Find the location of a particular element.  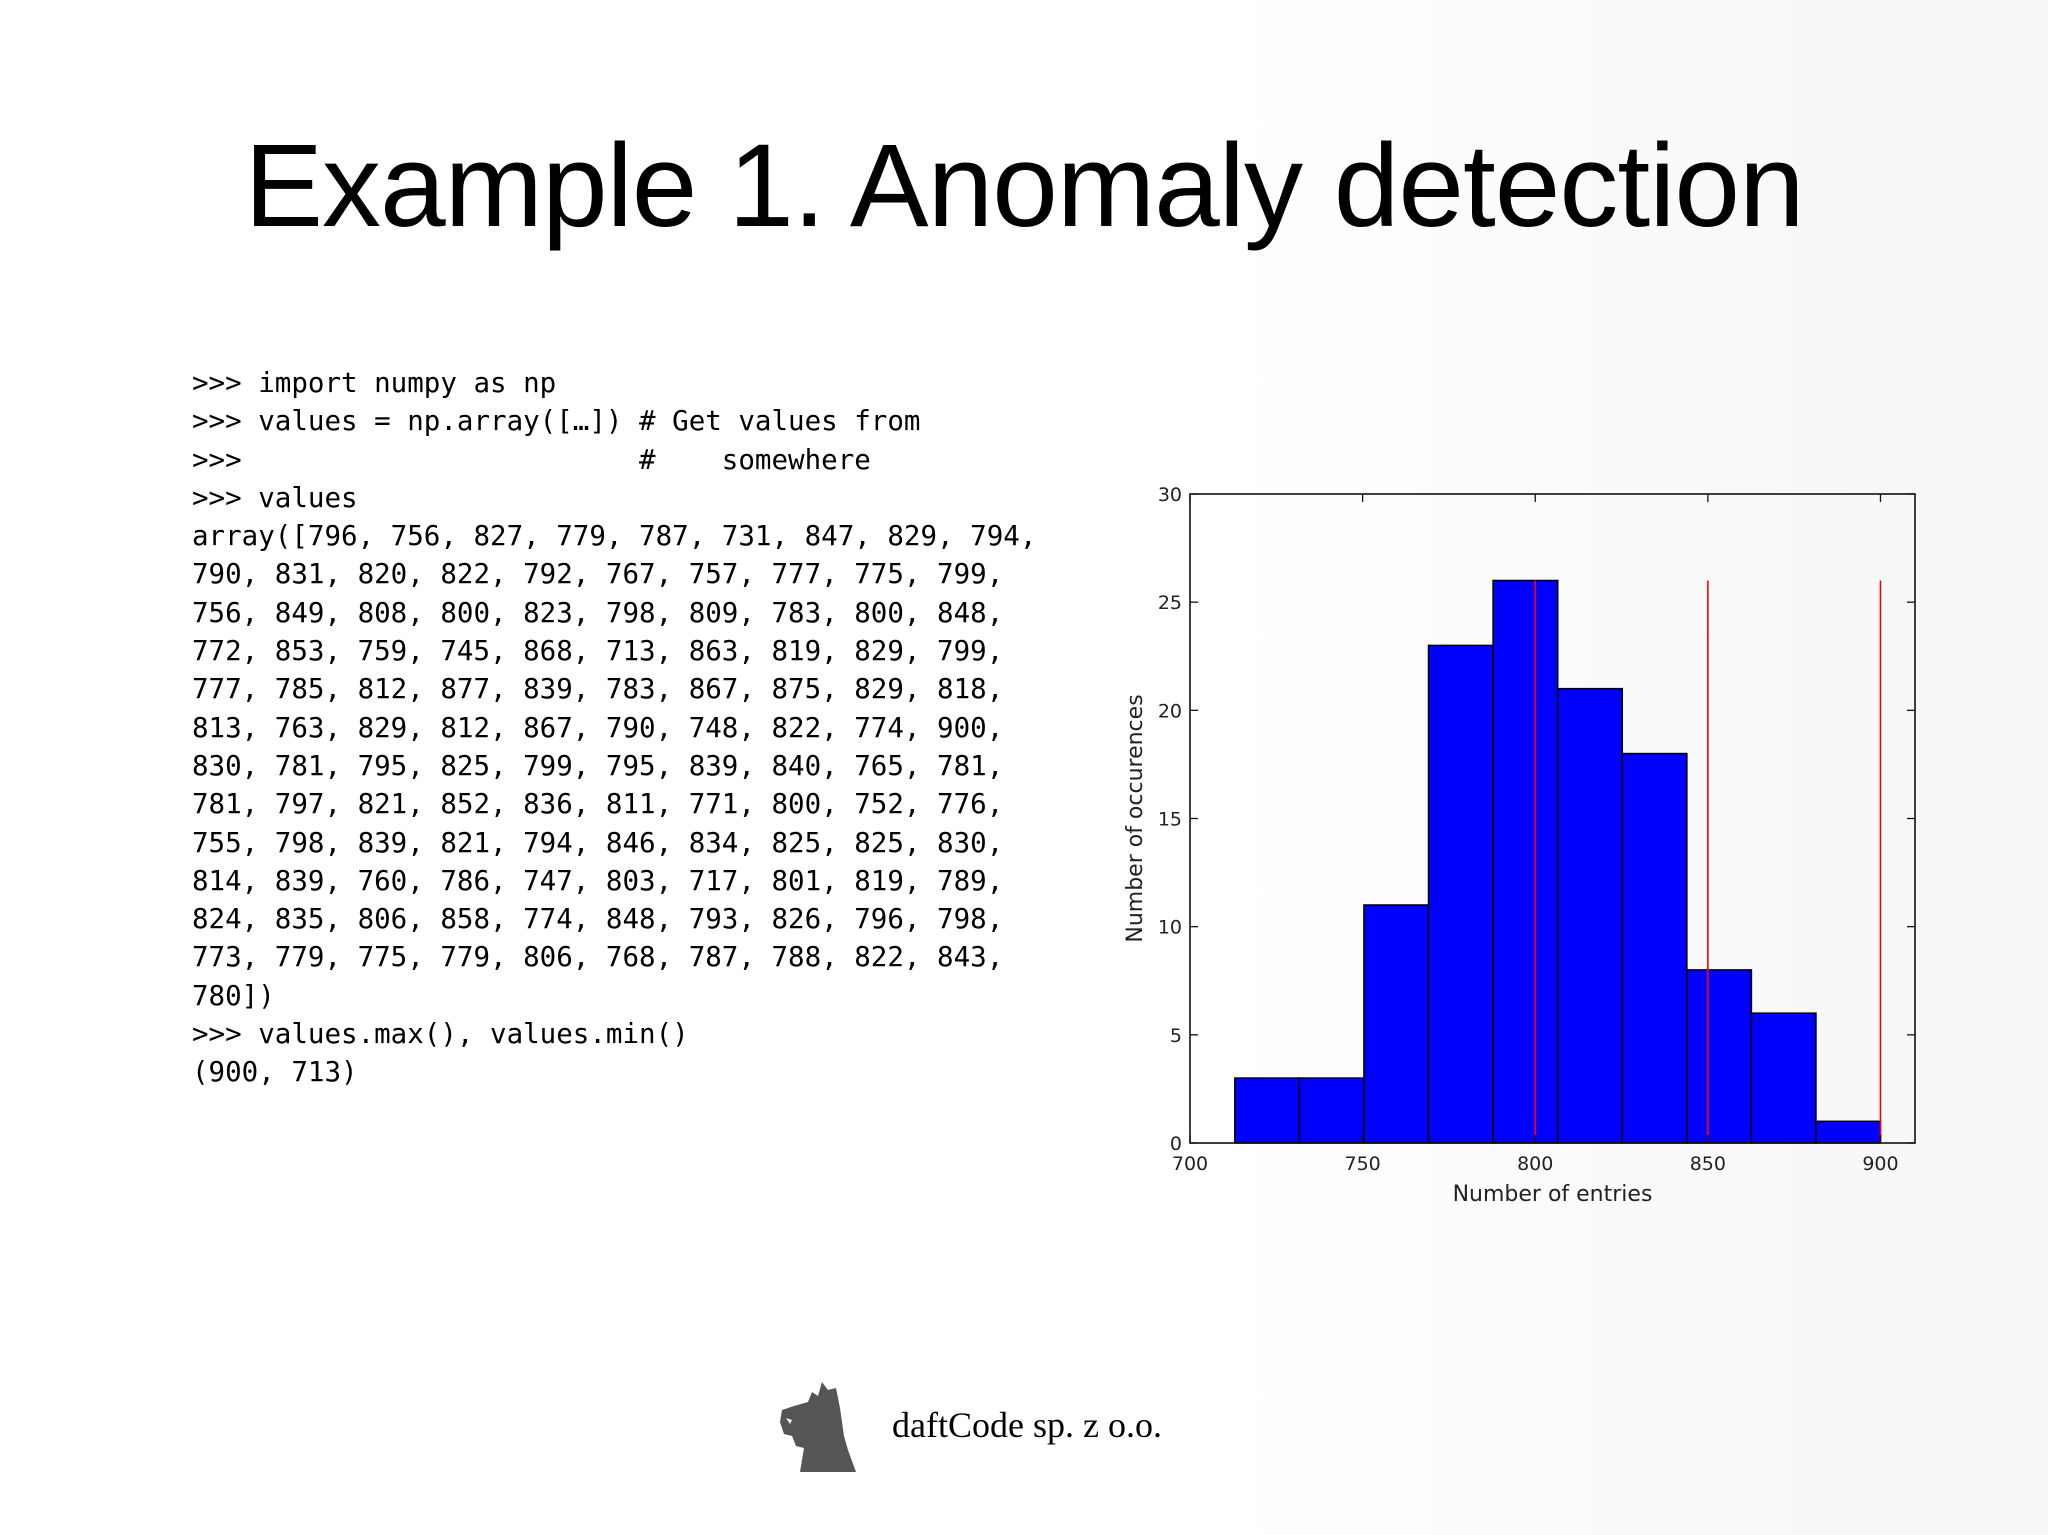

code-line: >>> import numpy as np is located at coordinates (374, 383).